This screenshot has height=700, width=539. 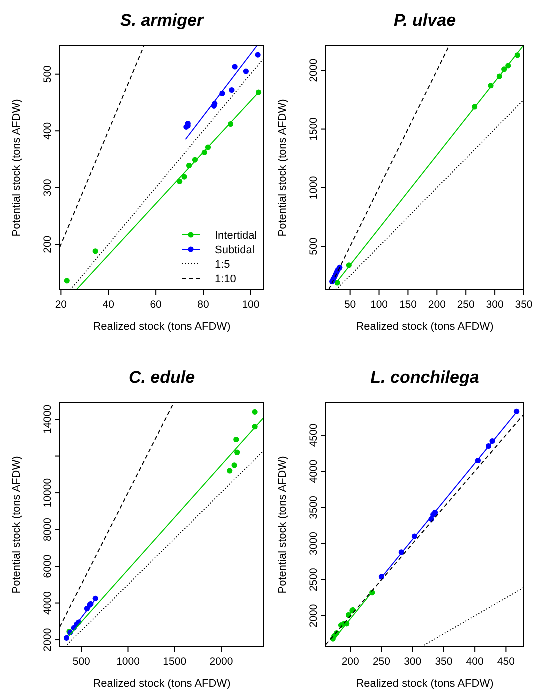 I want to click on y-tick-label: 400, so click(x=48, y=131).